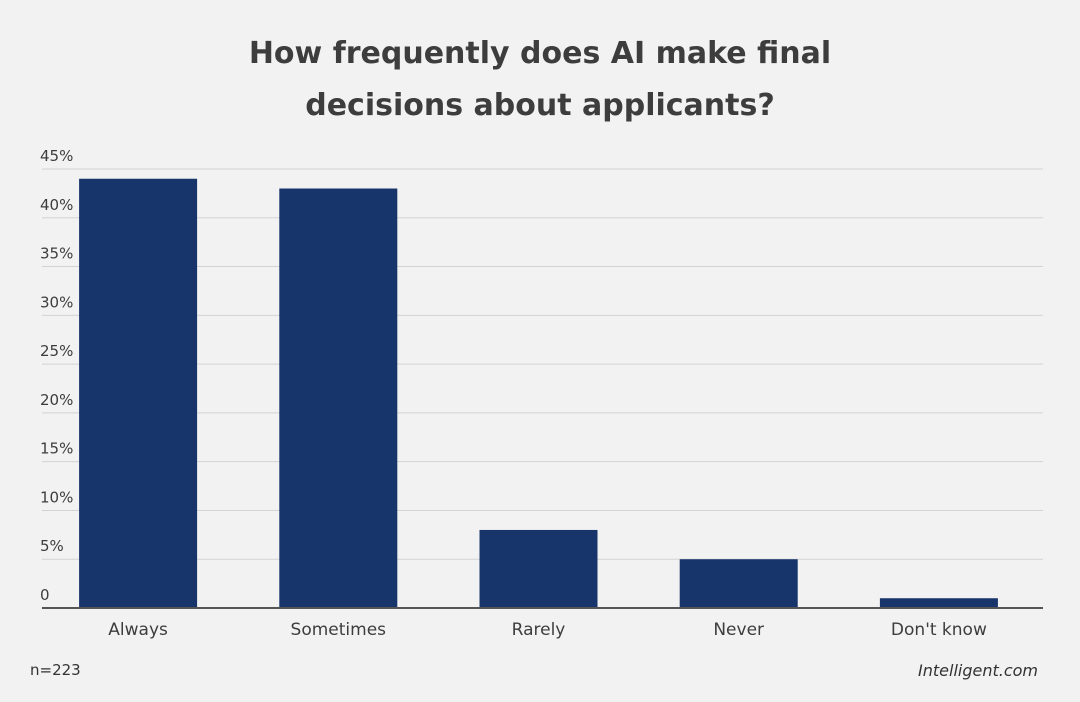  Describe the element at coordinates (56, 497) in the screenshot. I see `y-tick-label: 10%` at that location.